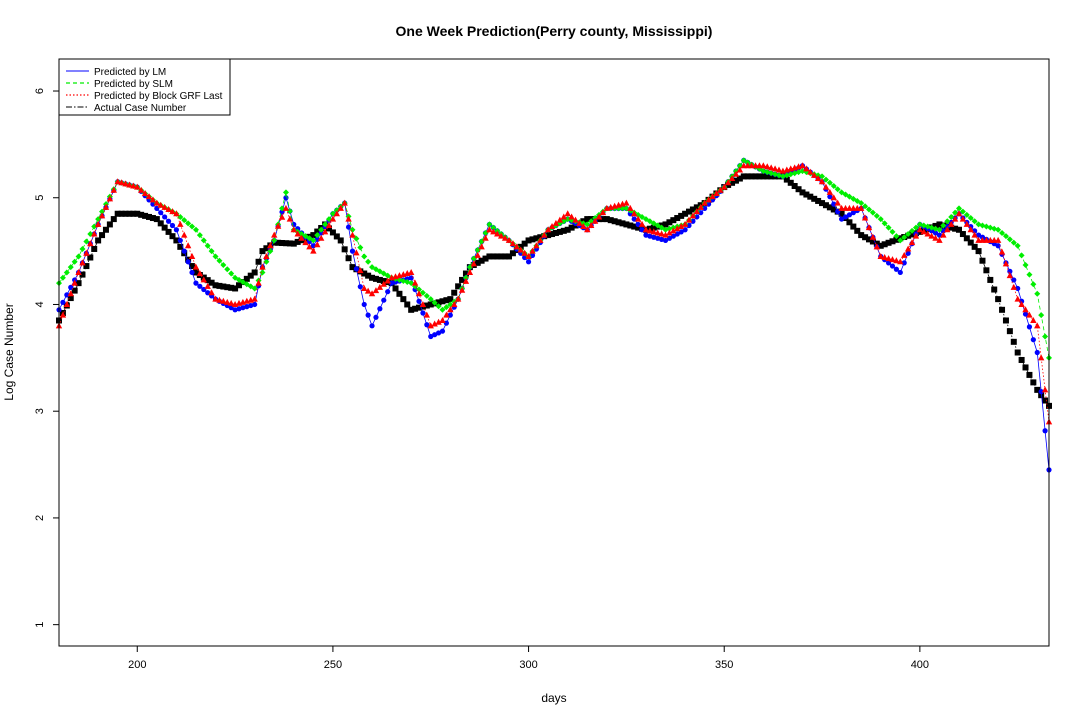 The height and width of the screenshot is (720, 1080). Describe the element at coordinates (40, 625) in the screenshot. I see `y-tick-label: 1` at that location.